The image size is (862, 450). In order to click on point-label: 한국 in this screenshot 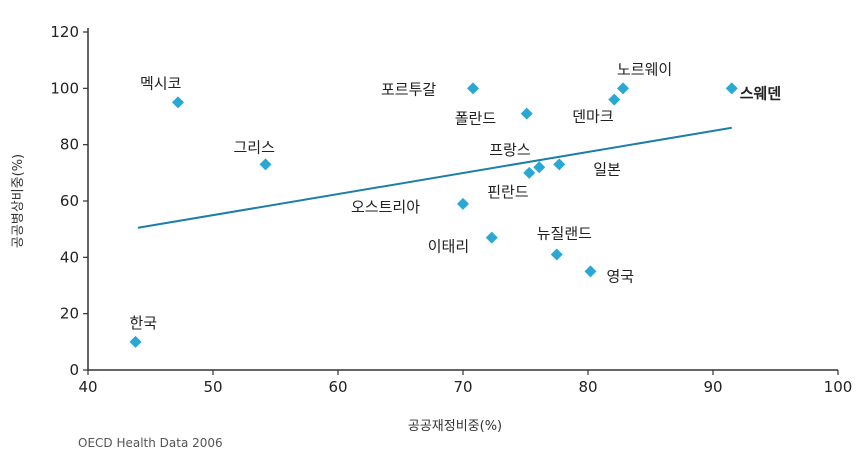, I will do `click(144, 323)`.